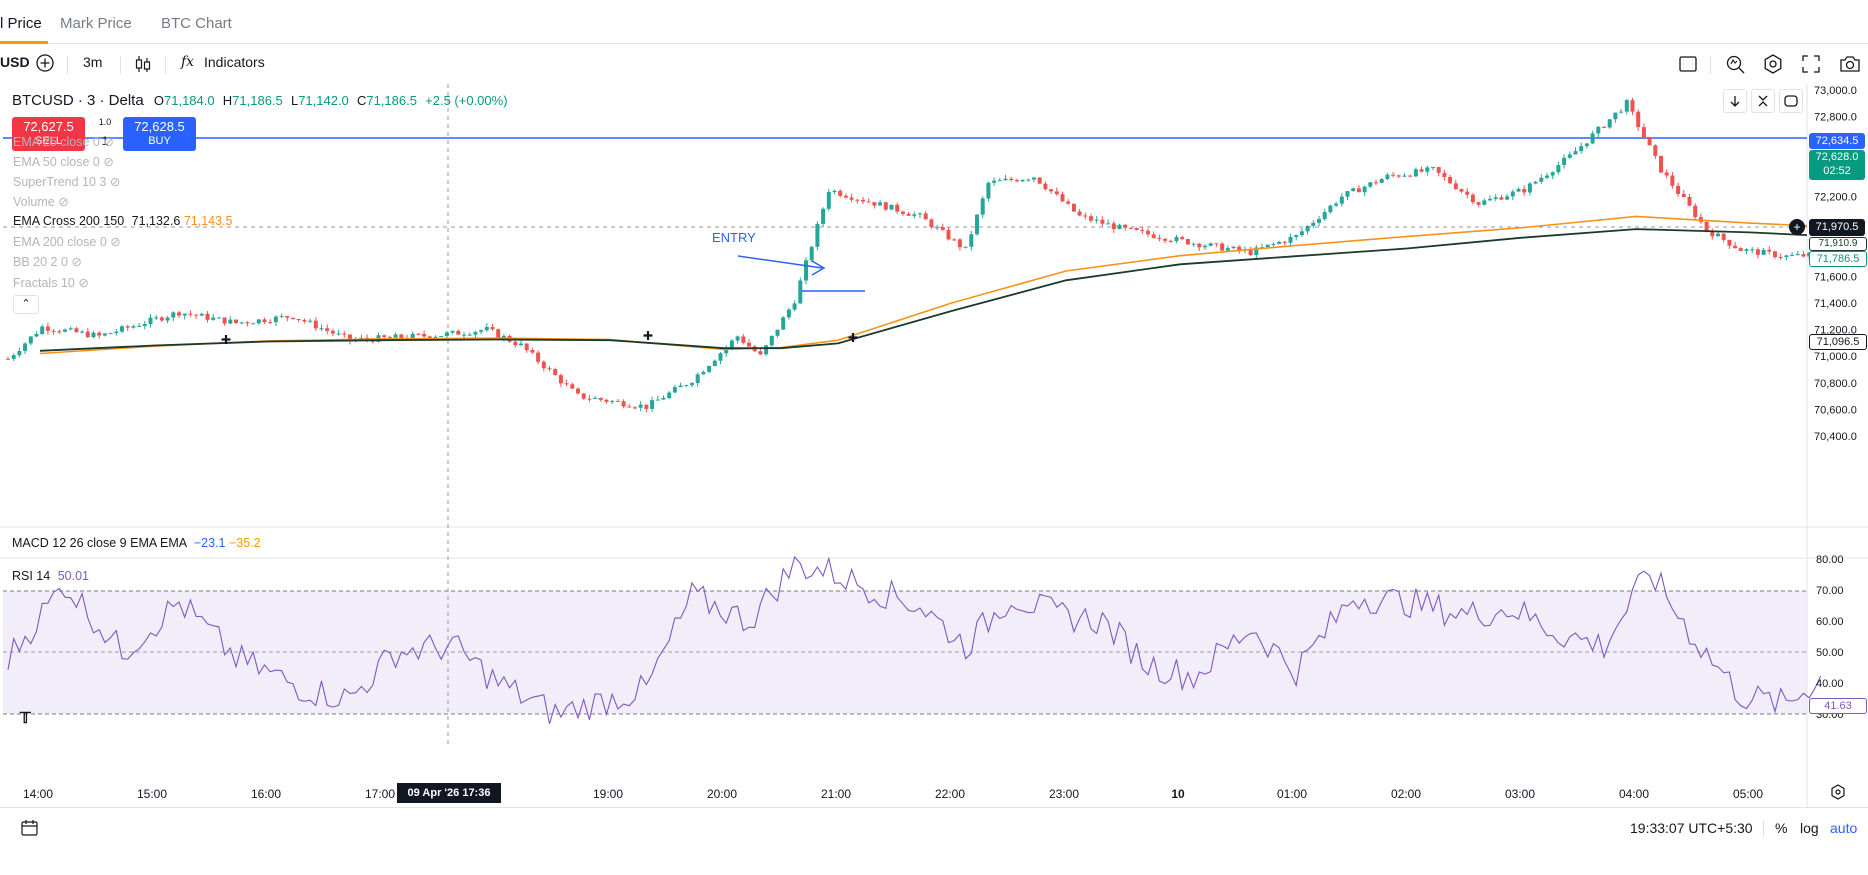  Describe the element at coordinates (1691, 828) in the screenshot. I see `utc-clock: 19:33:07 UTC+5:30` at that location.